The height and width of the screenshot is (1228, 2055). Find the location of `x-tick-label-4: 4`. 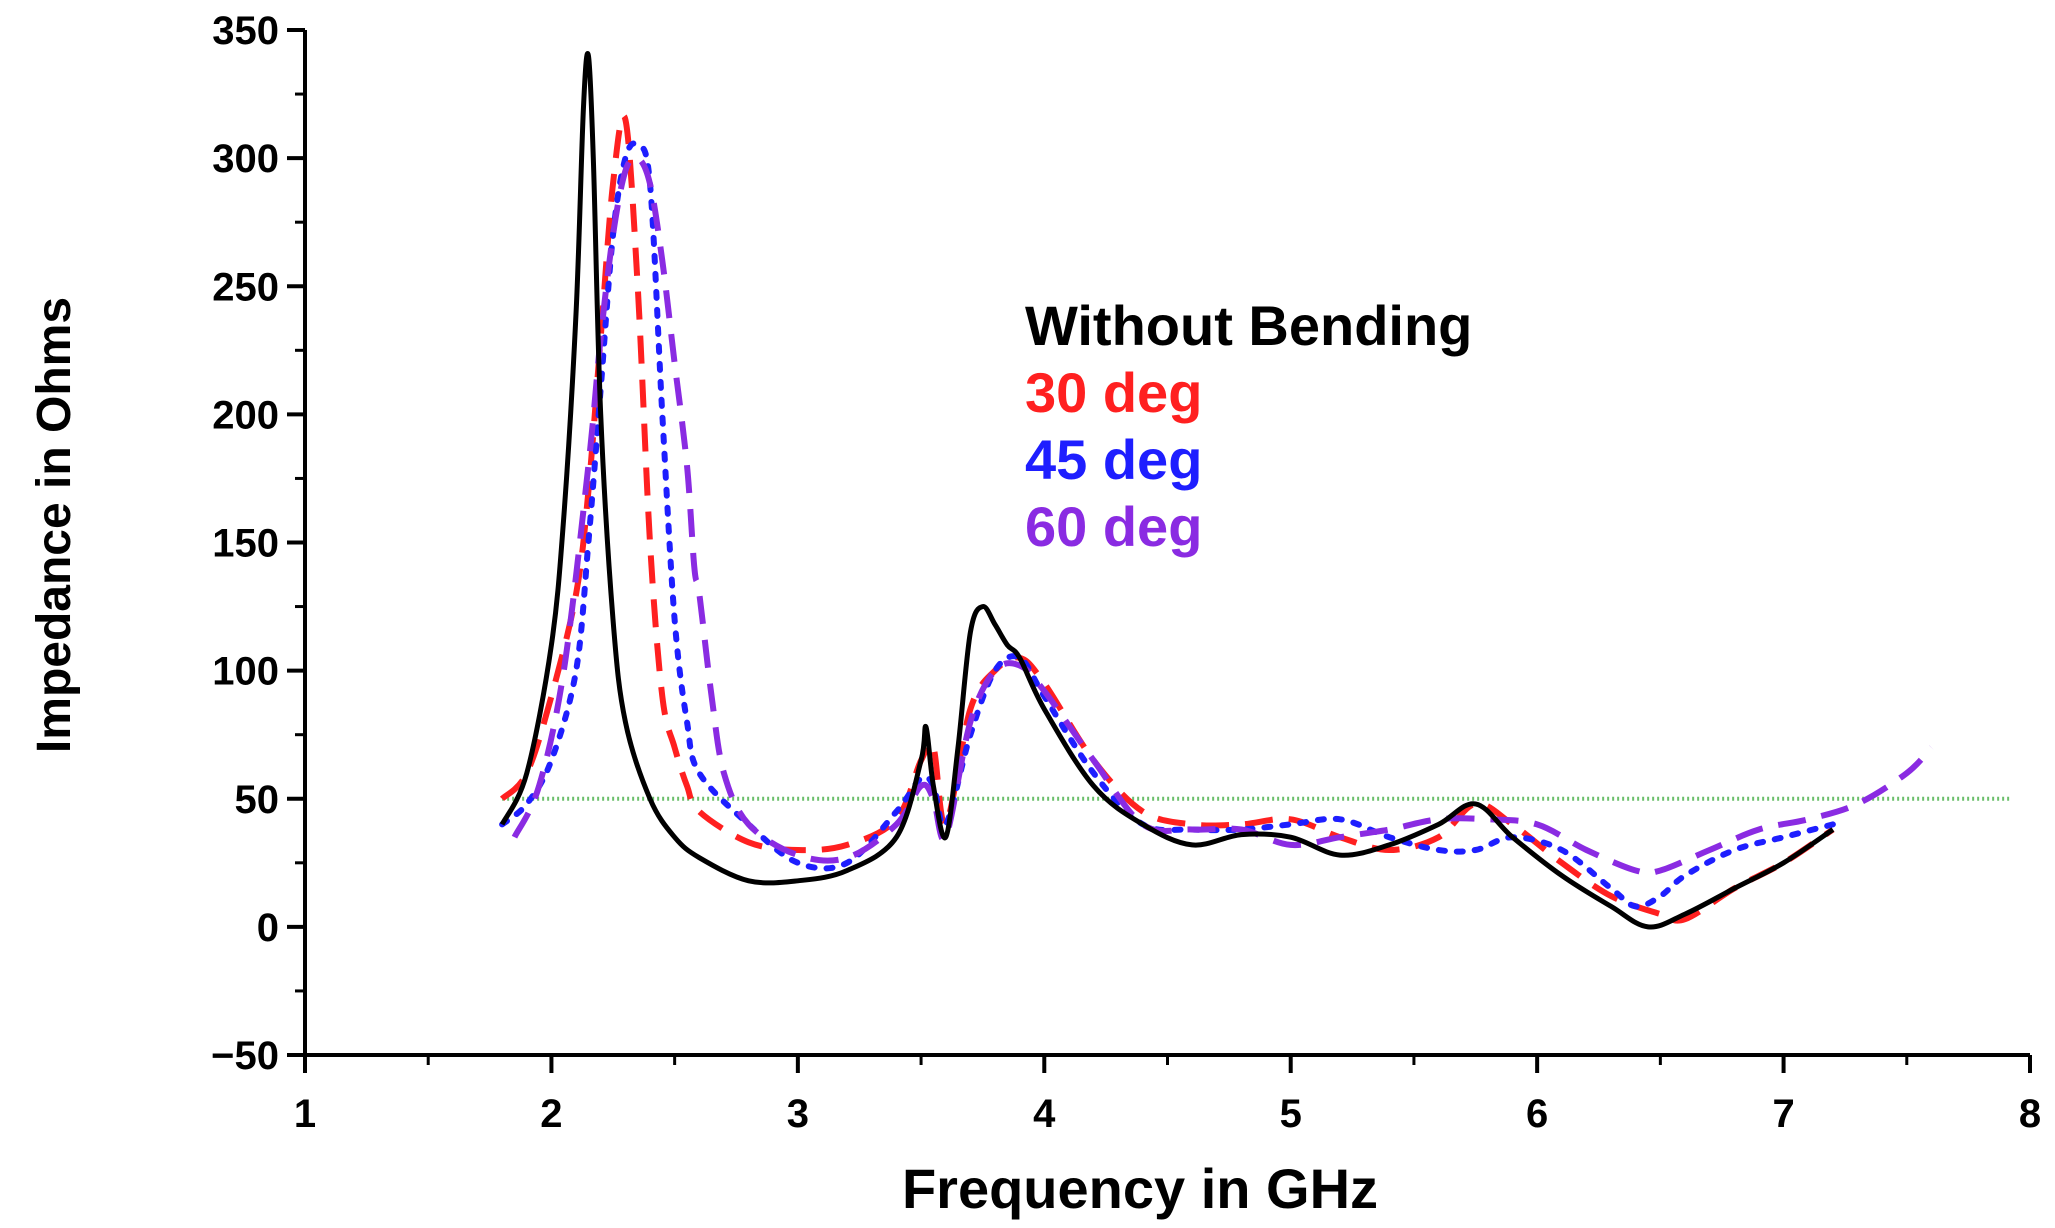

x-tick-label-4: 4 is located at coordinates (1044, 1114).